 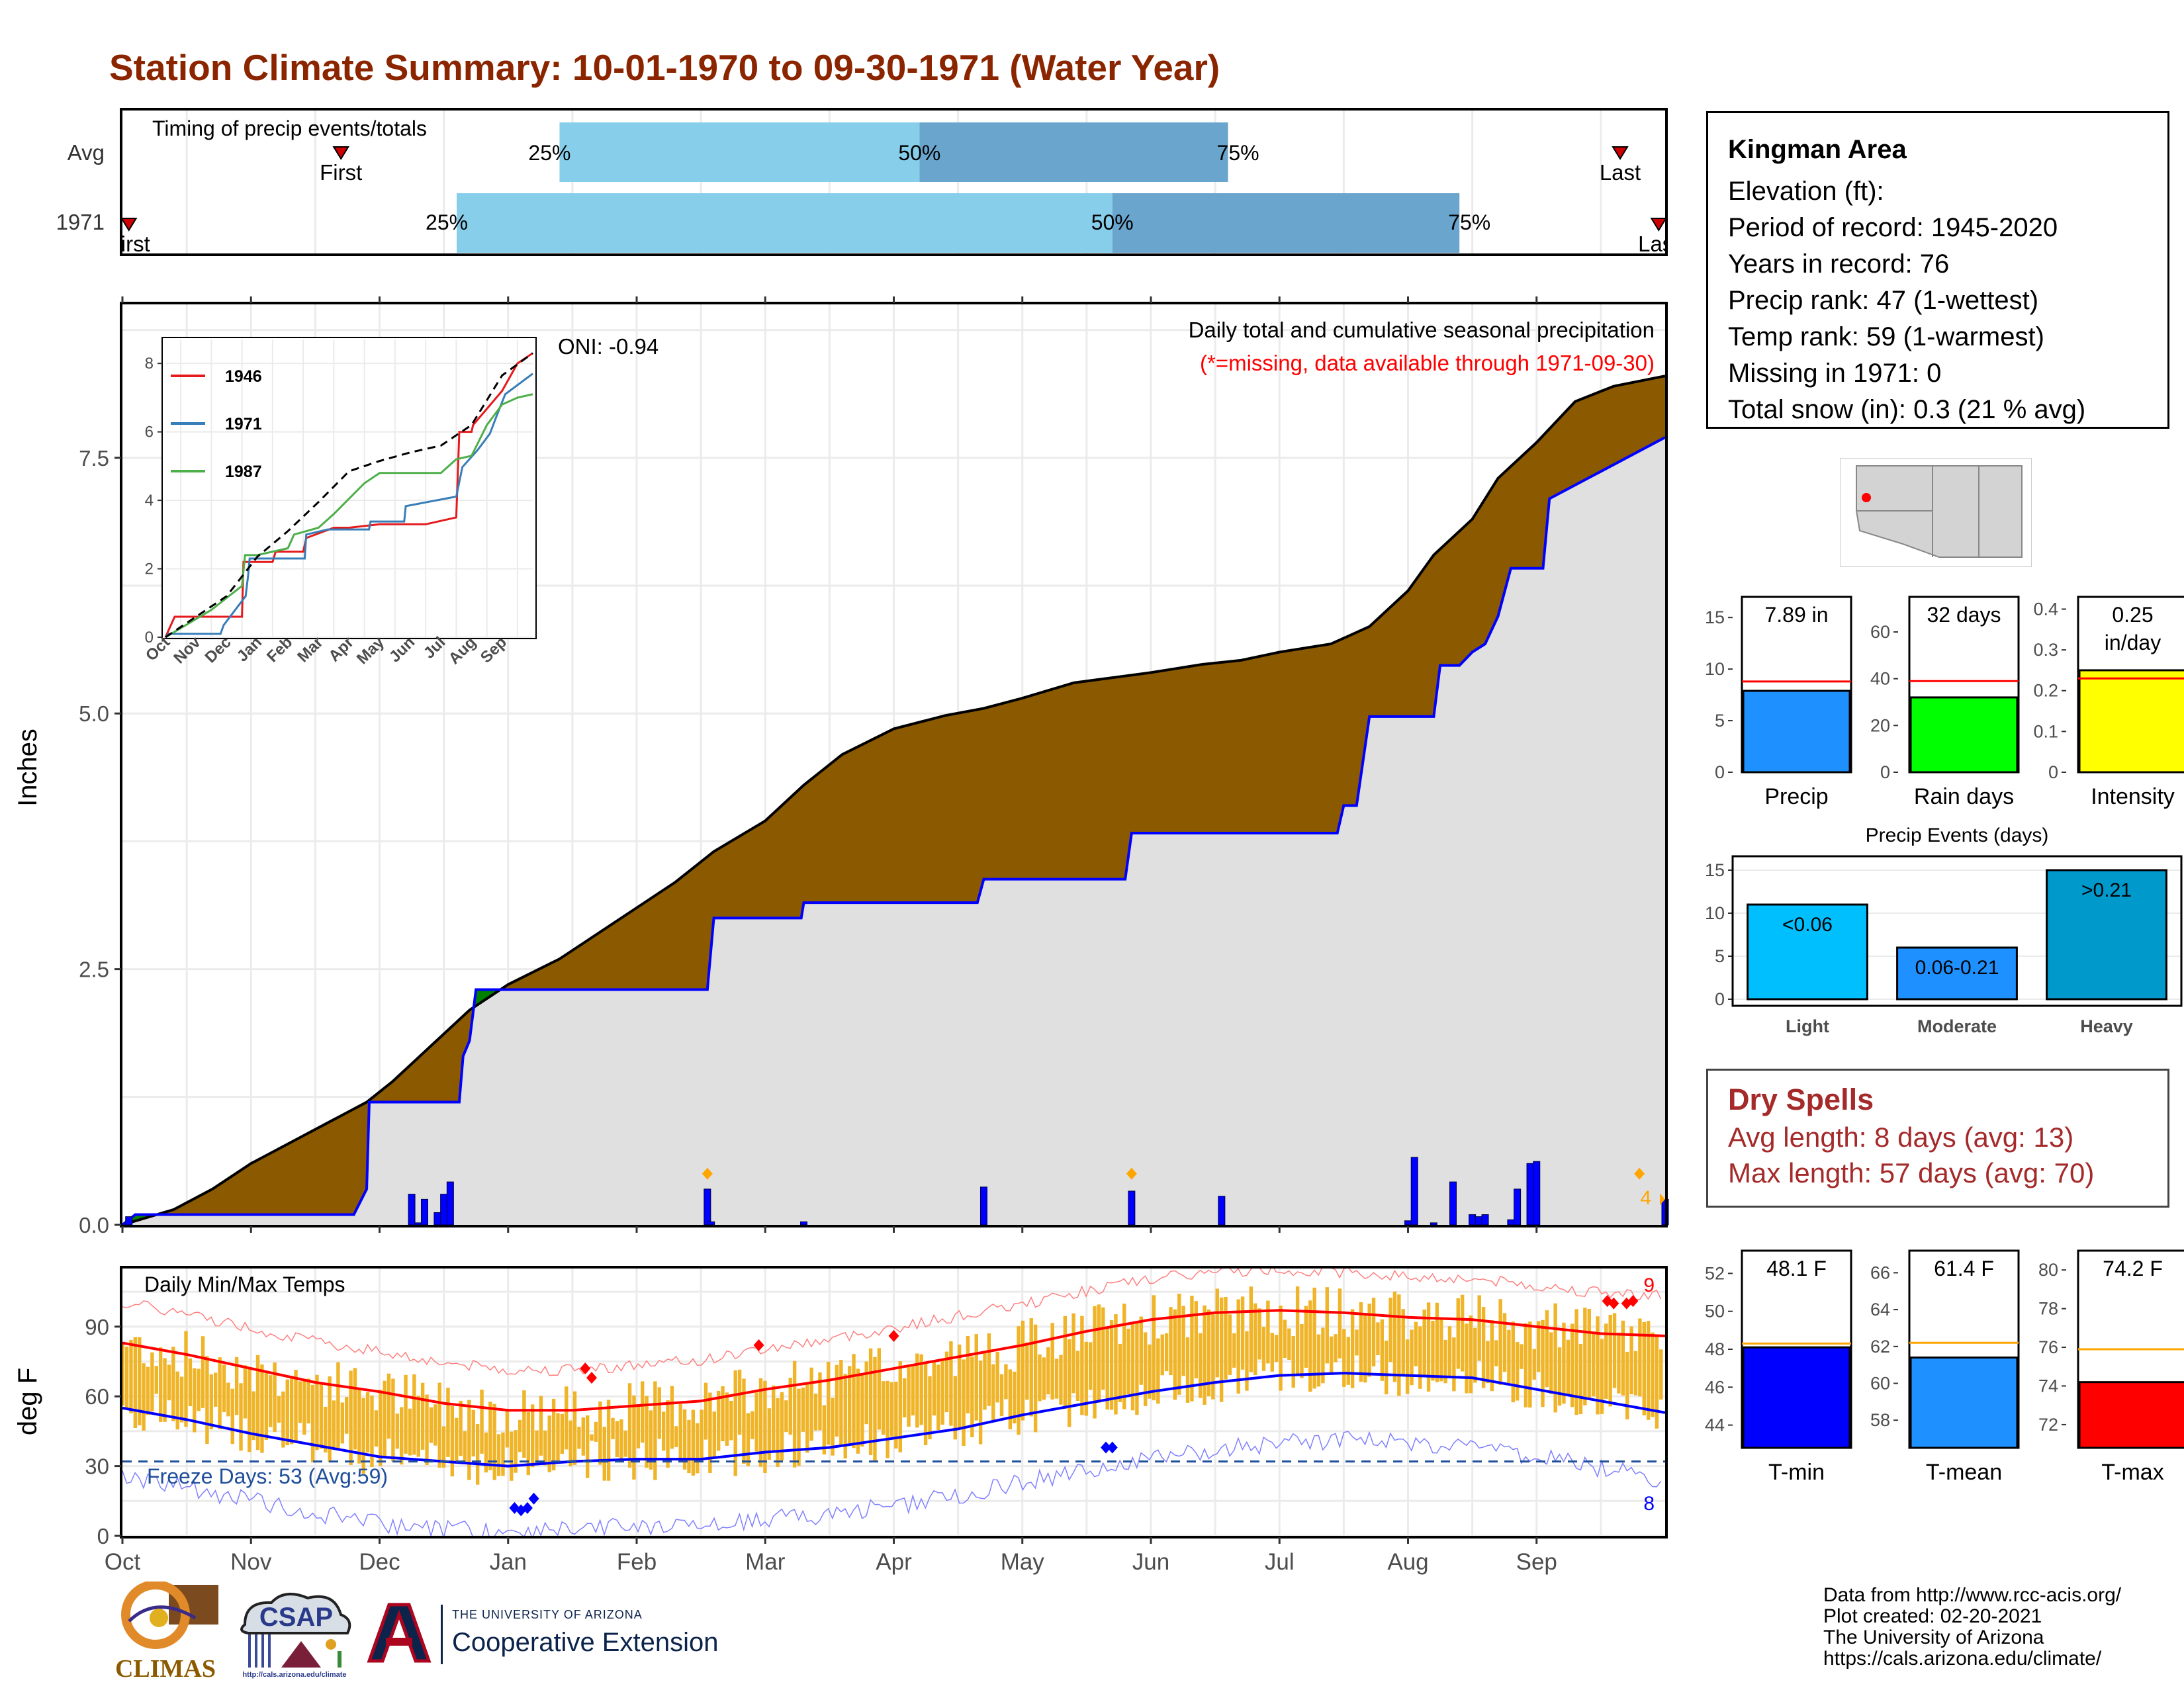 What do you see at coordinates (348, 495) in the screenshot?
I see `inset-series-line` at bounding box center [348, 495].